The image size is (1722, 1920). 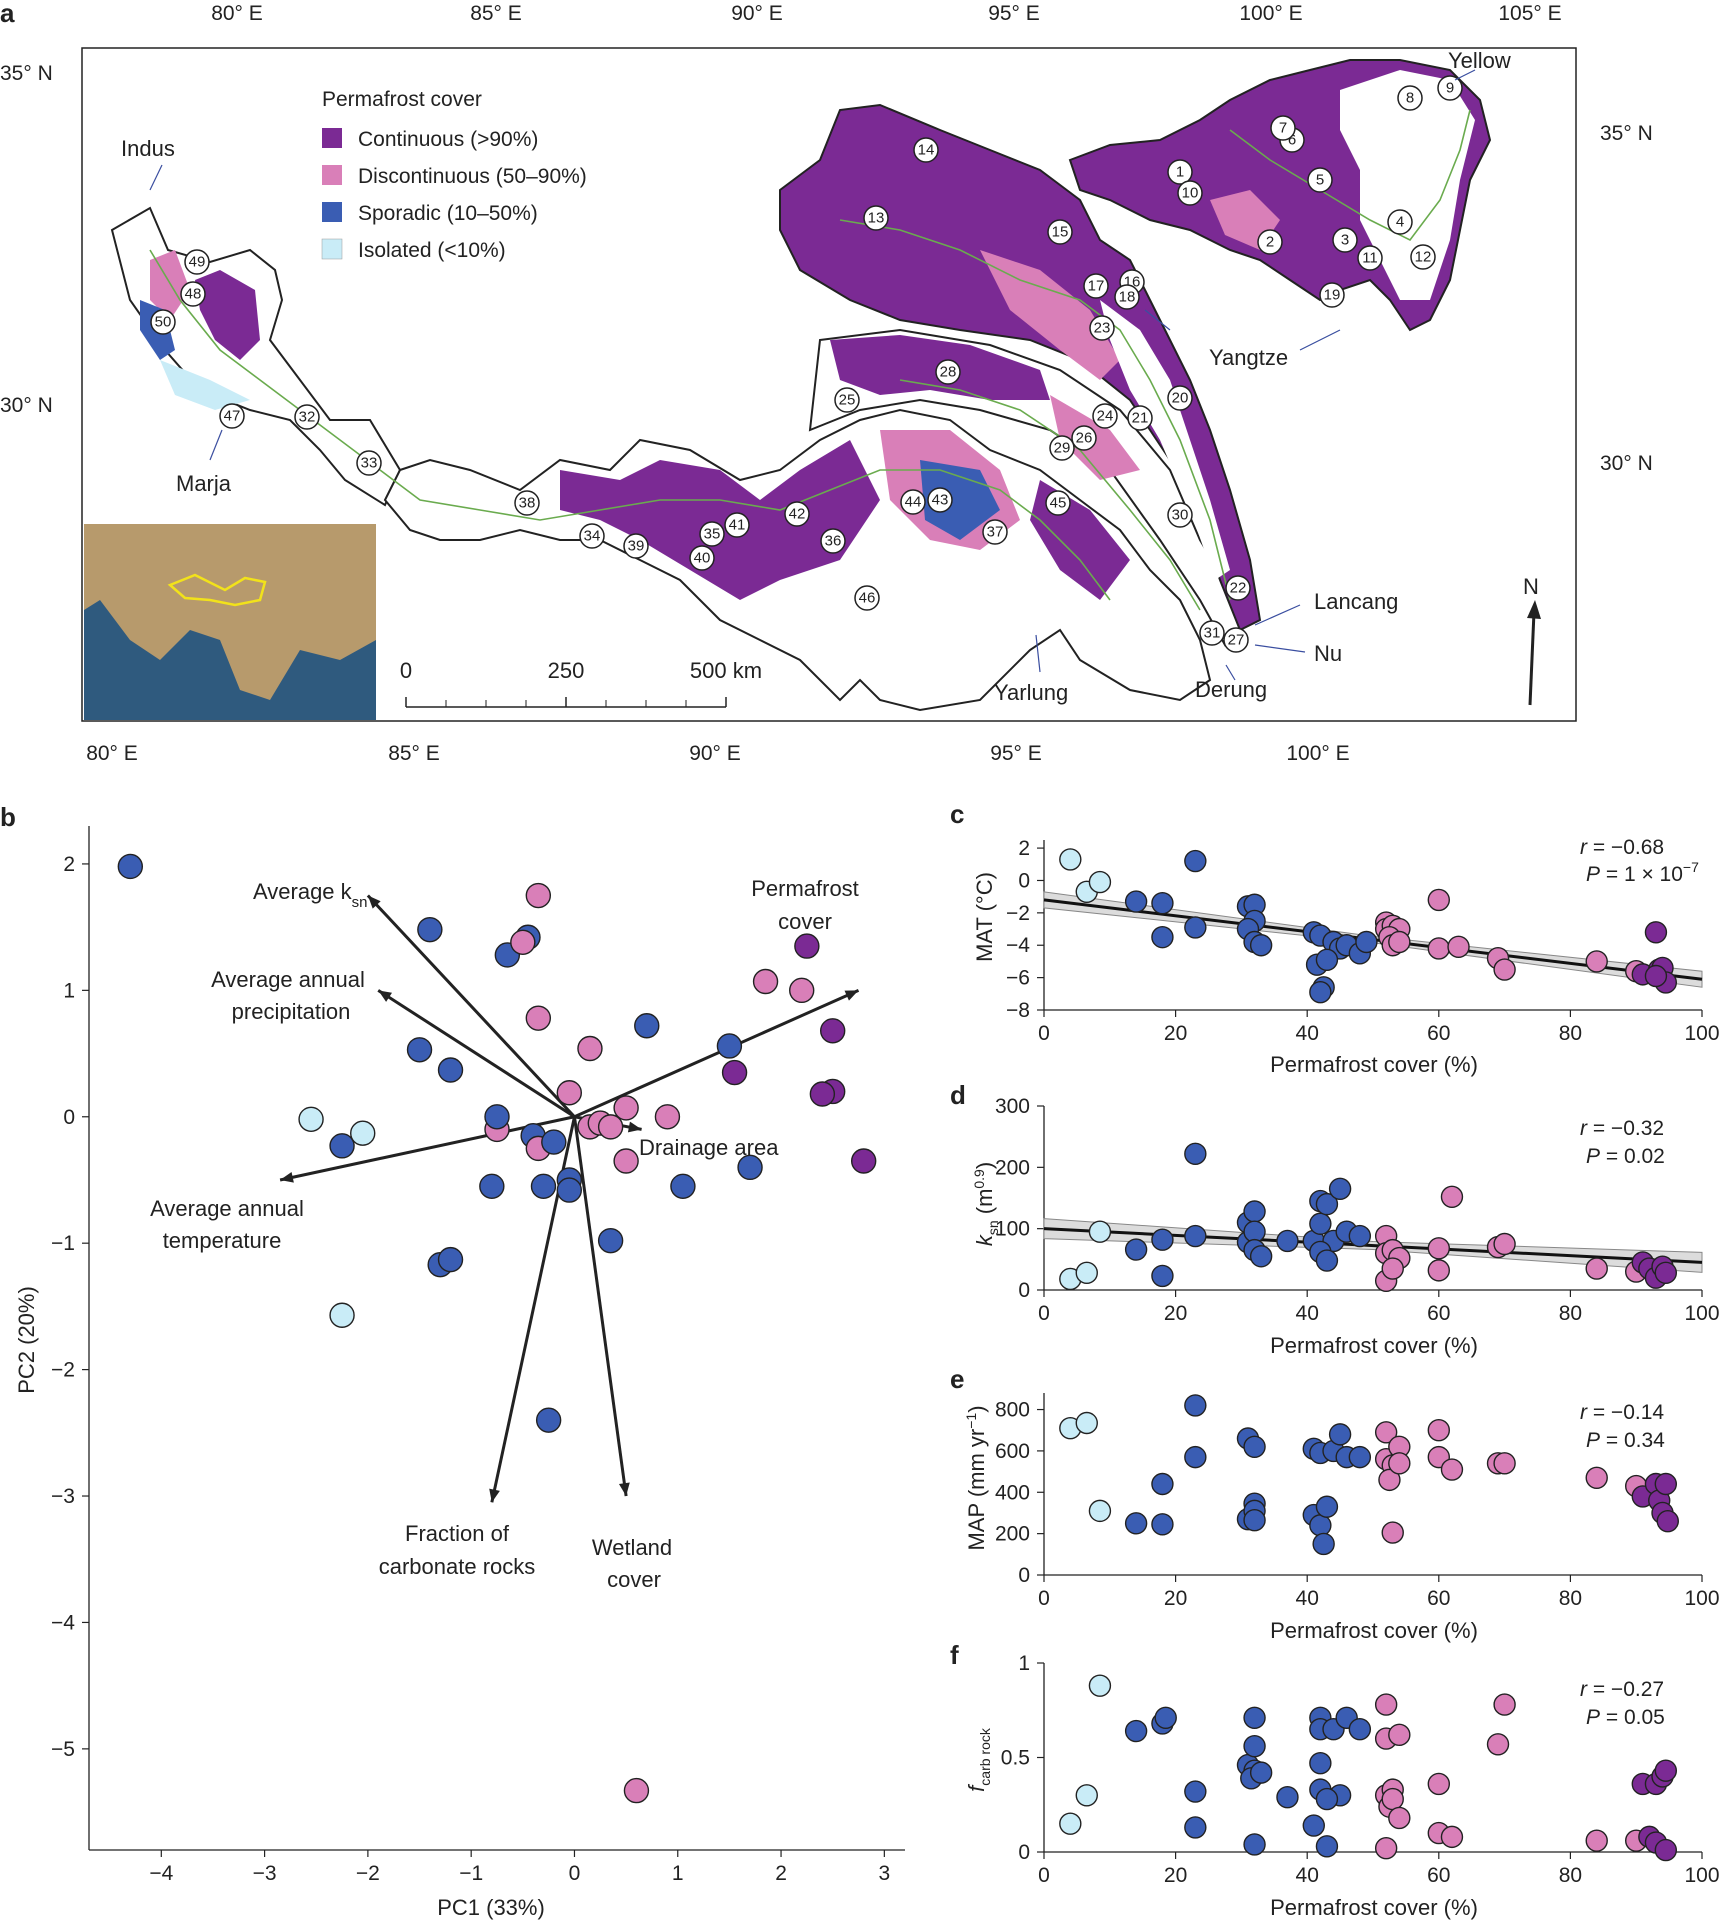 I want to click on mat-points, so click(x=1368, y=926).